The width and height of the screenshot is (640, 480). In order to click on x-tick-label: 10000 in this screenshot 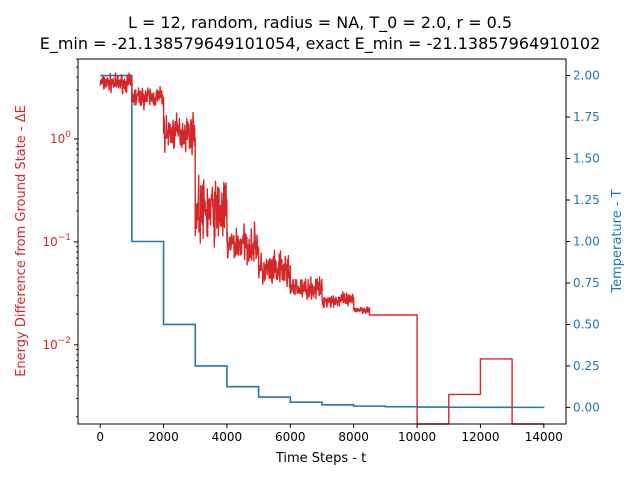, I will do `click(417, 437)`.